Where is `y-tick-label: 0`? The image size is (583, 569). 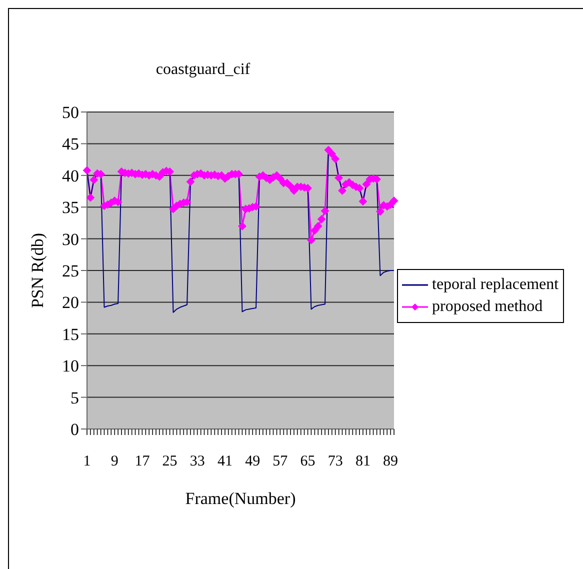
y-tick-label: 0 is located at coordinates (74, 430).